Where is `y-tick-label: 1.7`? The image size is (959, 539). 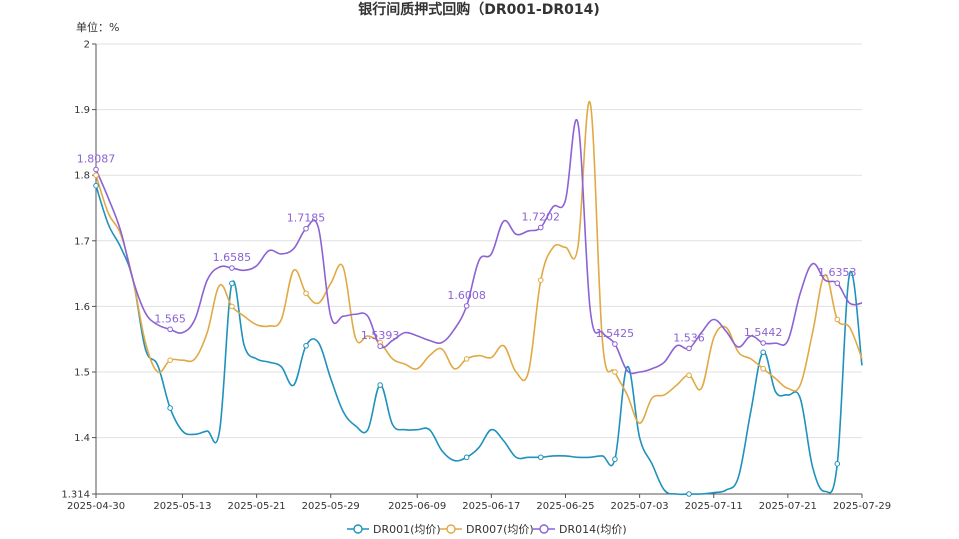 y-tick-label: 1.7 is located at coordinates (82, 241).